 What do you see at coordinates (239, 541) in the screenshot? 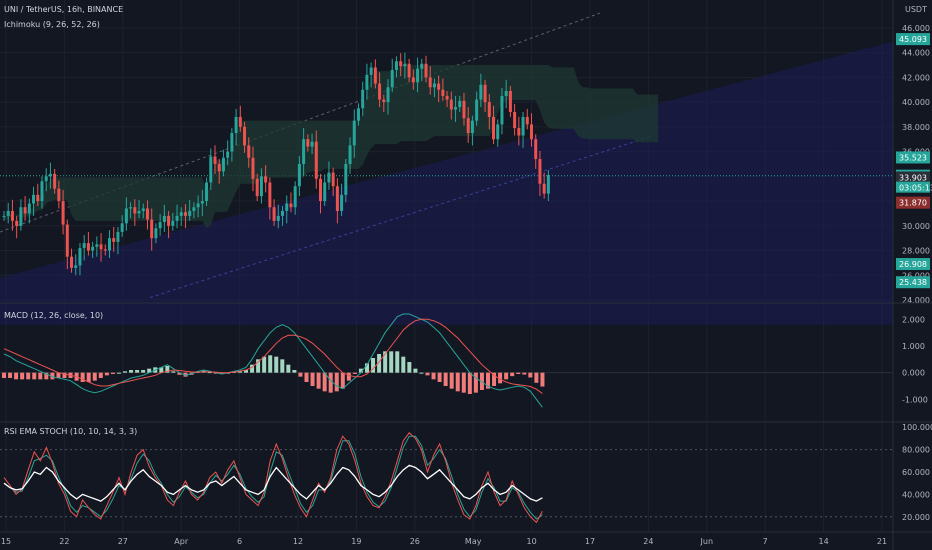
I see `time-tick: 6` at bounding box center [239, 541].